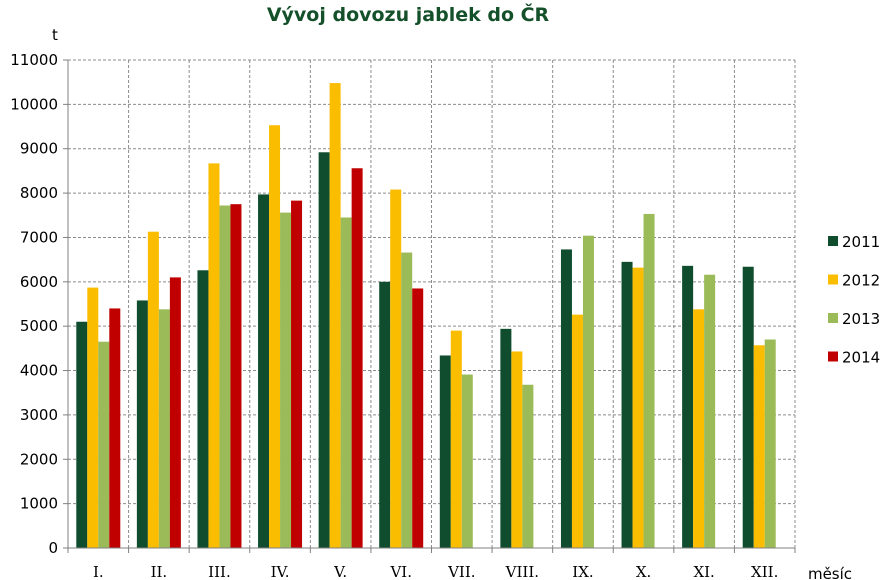  I want to click on x-tick-label: XII., so click(764, 571).